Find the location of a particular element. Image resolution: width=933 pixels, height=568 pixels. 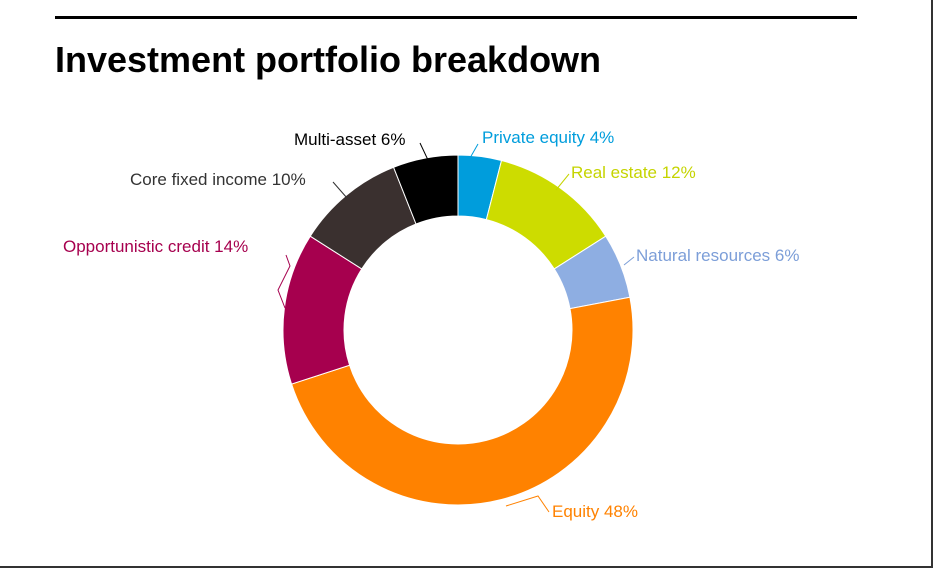

leader-line-core-fixed-income is located at coordinates (340, 190).